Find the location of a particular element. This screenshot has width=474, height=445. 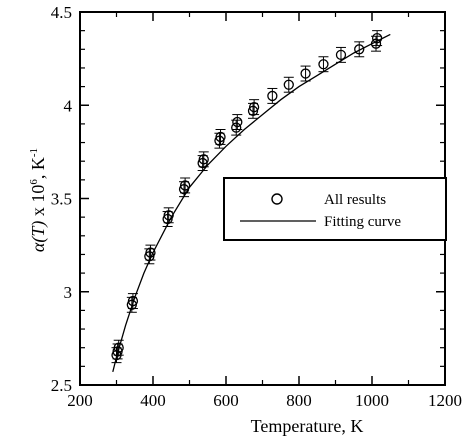

x-tick-label: 1200 is located at coordinates (445, 400).